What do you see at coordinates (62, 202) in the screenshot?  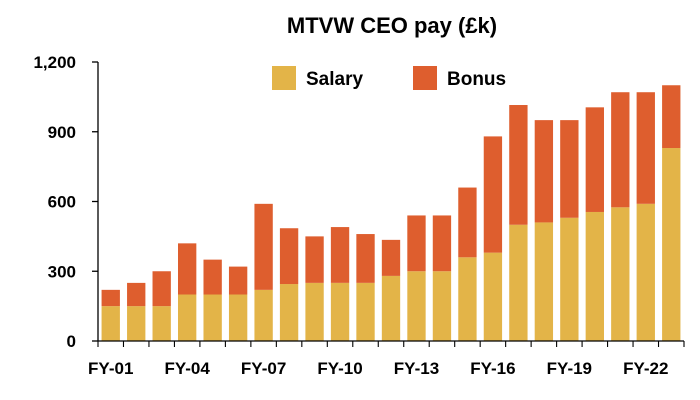 I see `y-tick-label: 600` at bounding box center [62, 202].